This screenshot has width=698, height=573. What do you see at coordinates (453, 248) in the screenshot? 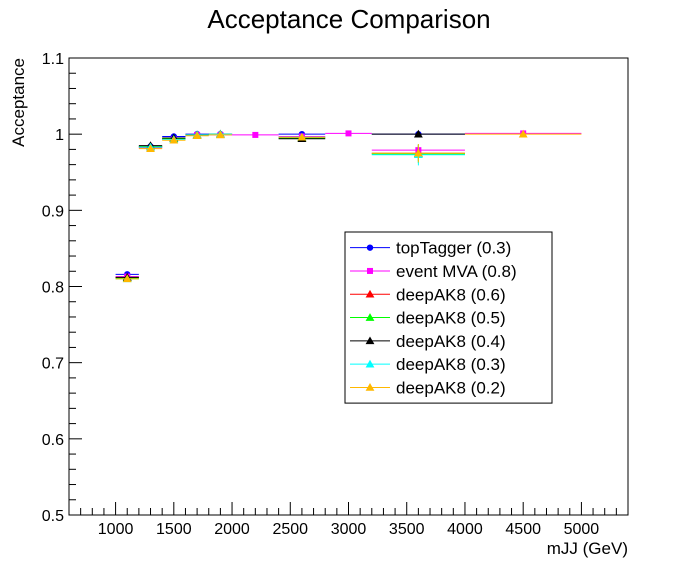
I see `legend-label: topTagger (0.3)` at bounding box center [453, 248].